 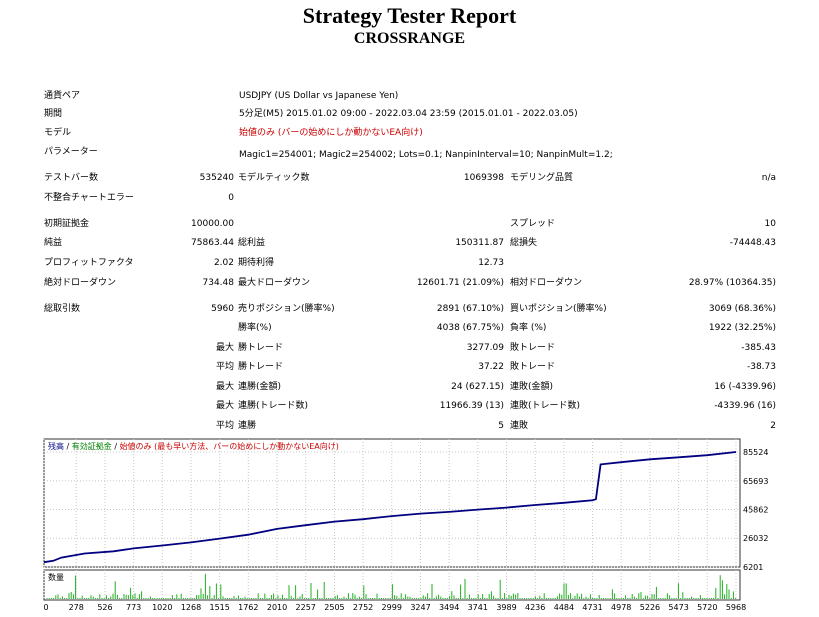 What do you see at coordinates (471, 406) in the screenshot?
I see `max-consec-profit-value: 11966.39 (13)` at bounding box center [471, 406].